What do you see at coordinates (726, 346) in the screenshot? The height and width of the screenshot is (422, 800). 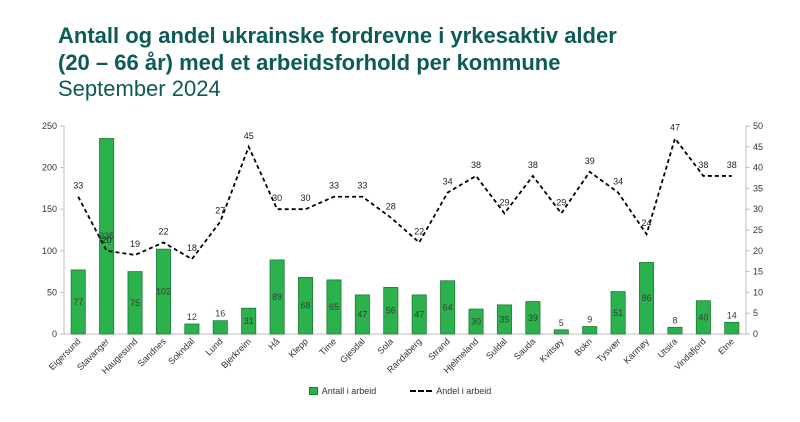 I see `x-tick-label-Etne: Etne` at bounding box center [726, 346].